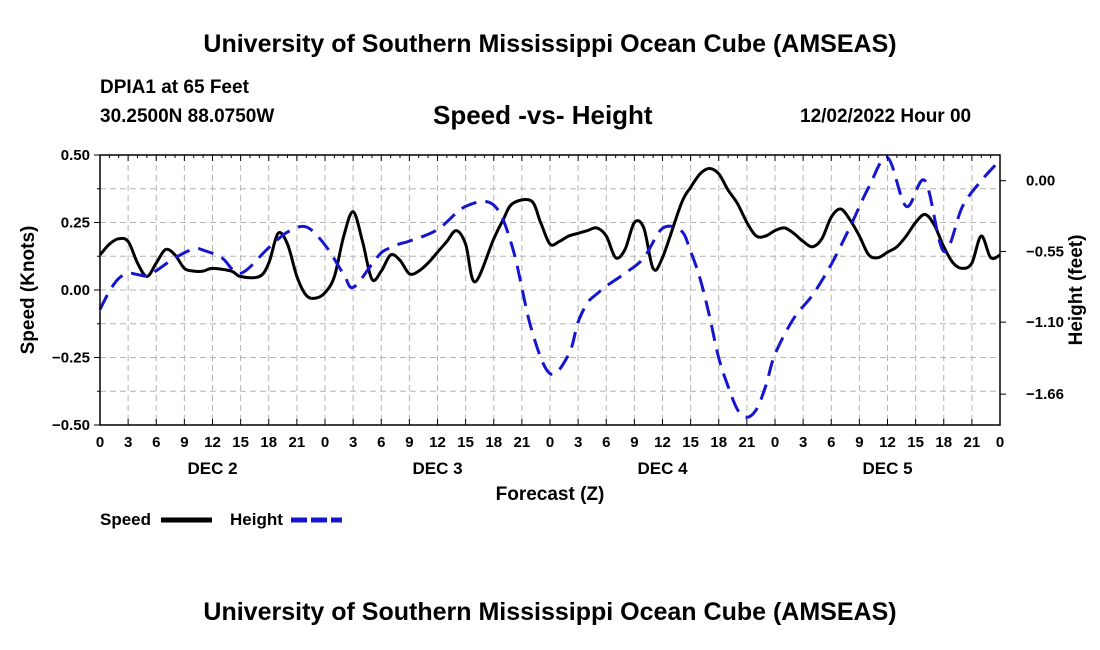 Image resolution: width=1100 pixels, height=650 pixels. What do you see at coordinates (1076, 290) in the screenshot?
I see `y2-axis-label: Height (feet)` at bounding box center [1076, 290].